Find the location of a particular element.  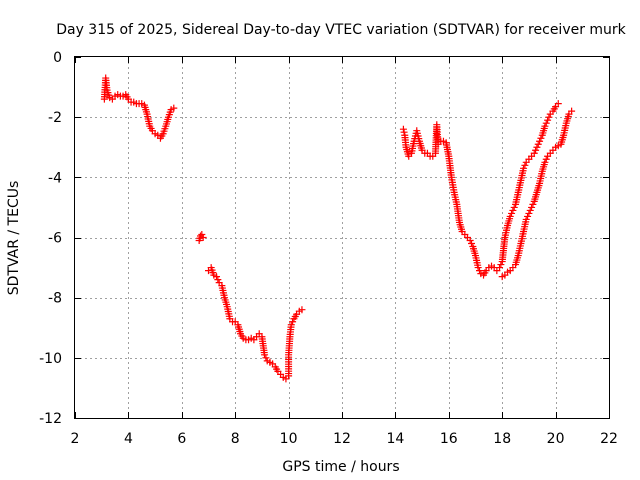

y-tick-label: -10 is located at coordinates (50, 359).